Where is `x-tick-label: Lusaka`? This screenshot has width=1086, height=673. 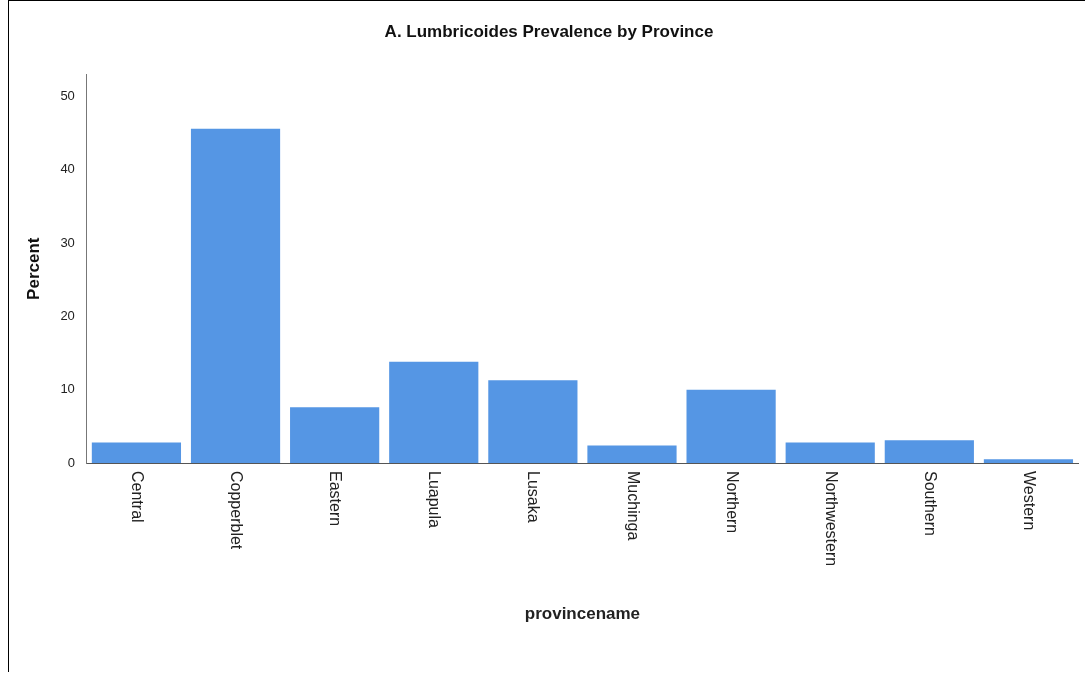 x-tick-label: Lusaka is located at coordinates (534, 497).